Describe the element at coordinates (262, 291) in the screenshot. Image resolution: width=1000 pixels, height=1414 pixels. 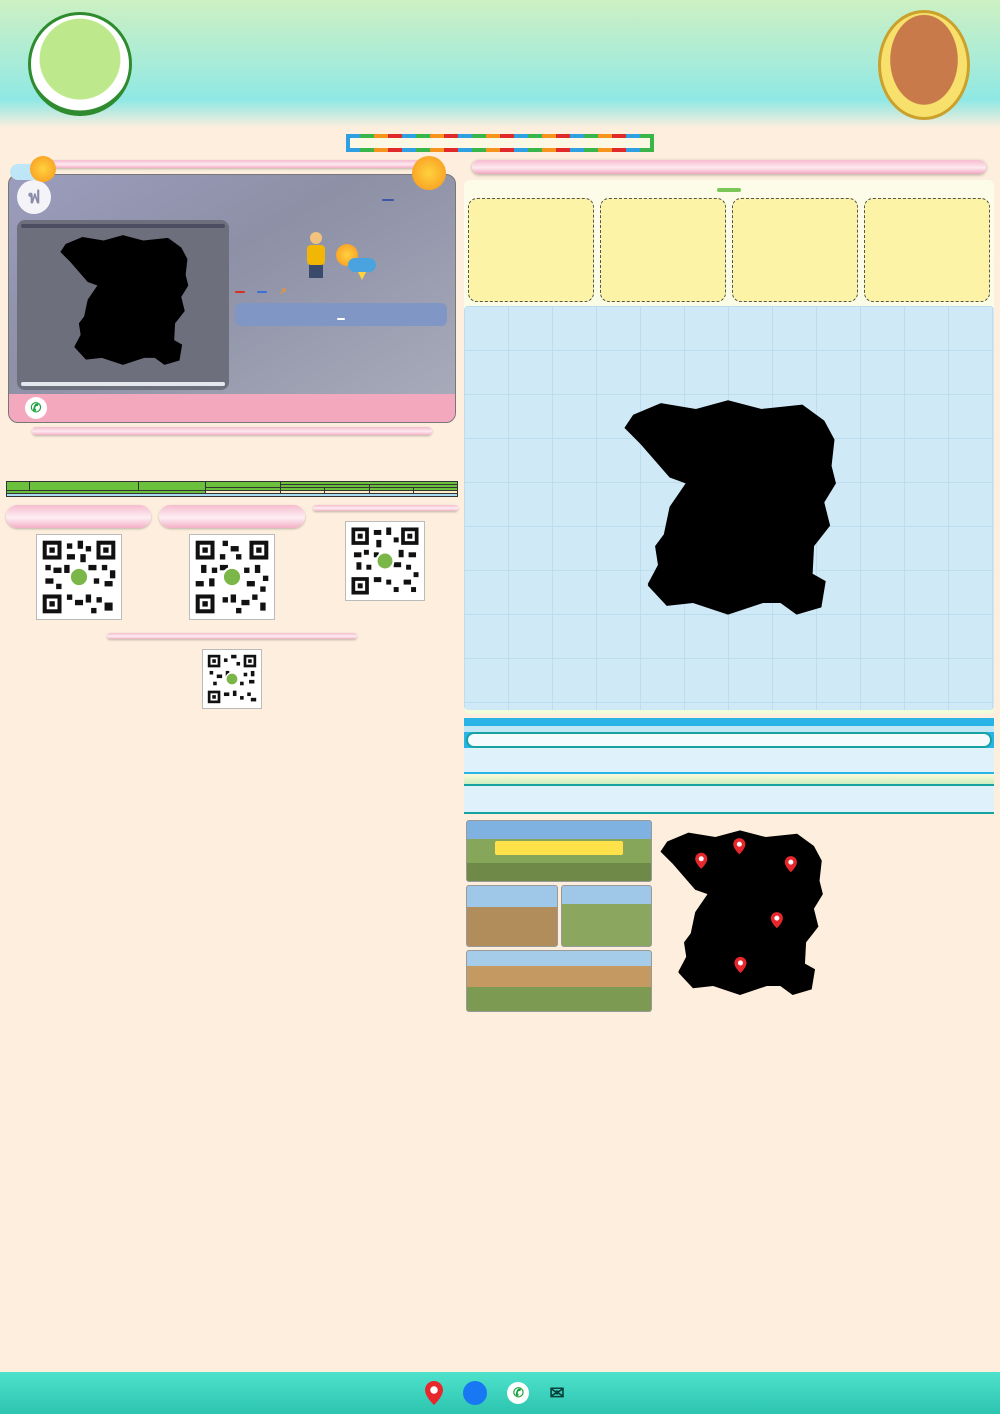
I see `min-temp-label` at that location.